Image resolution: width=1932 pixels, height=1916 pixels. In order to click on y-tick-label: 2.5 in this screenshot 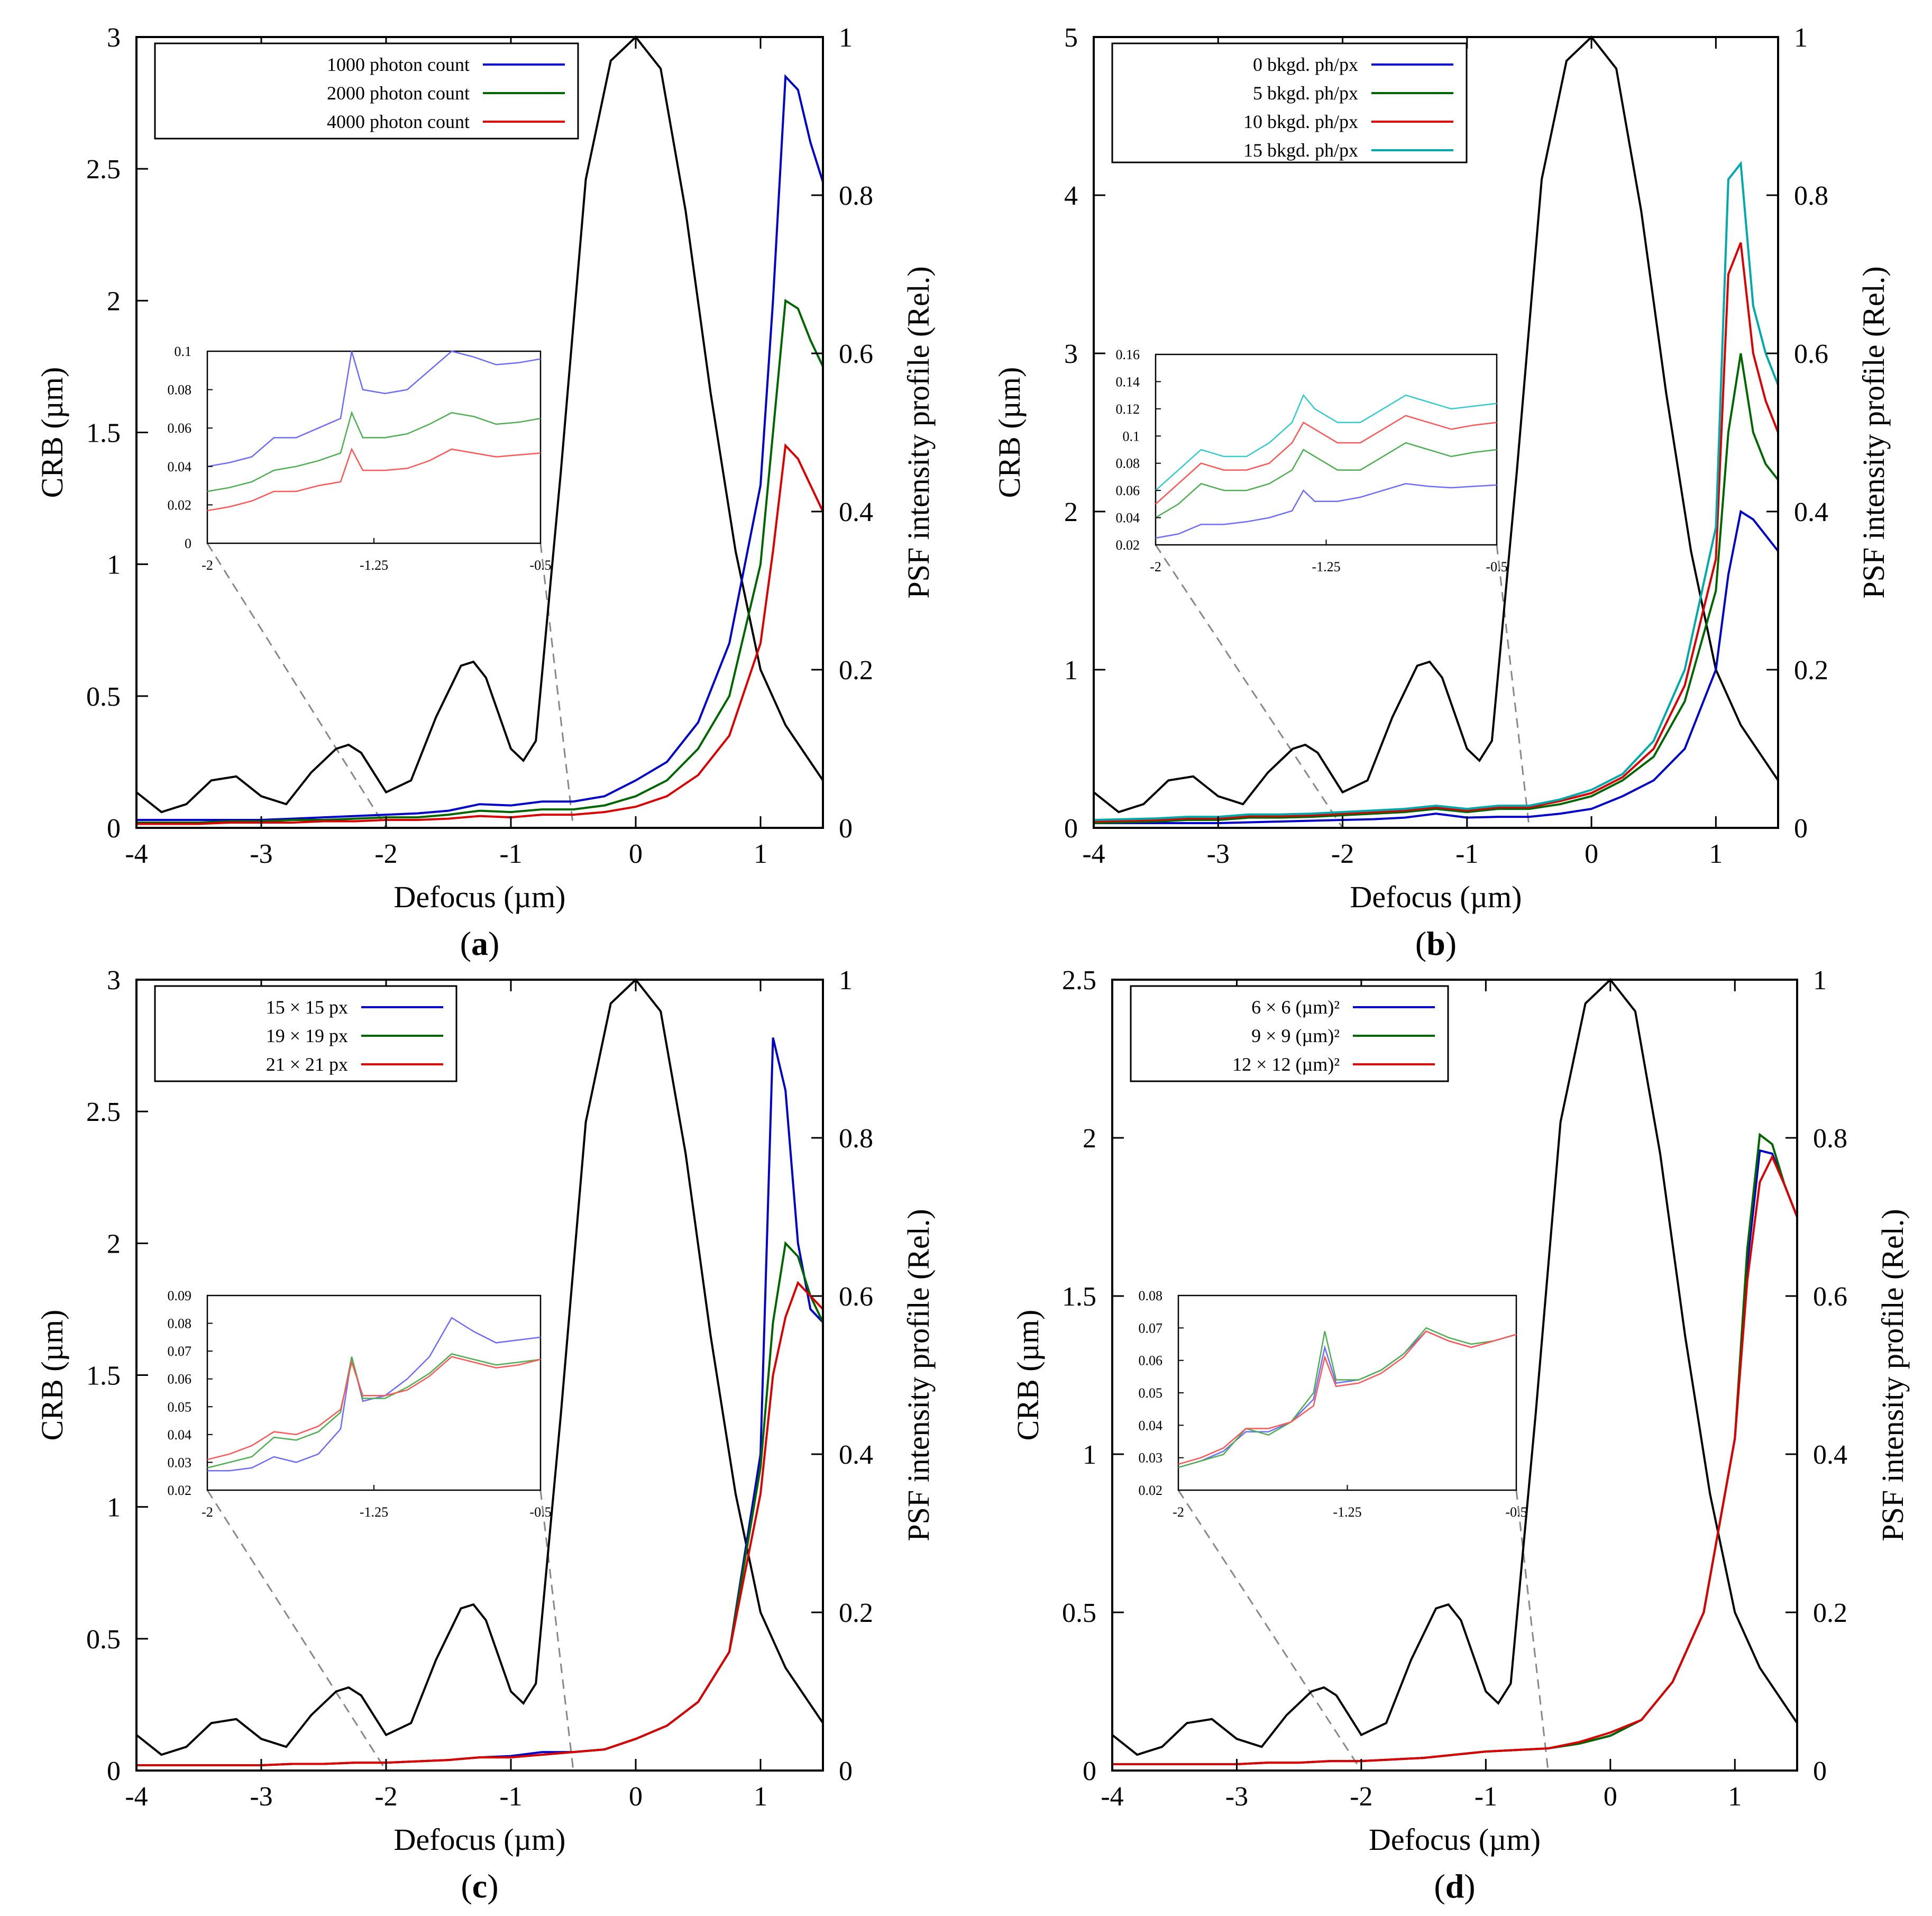, I will do `click(103, 169)`.